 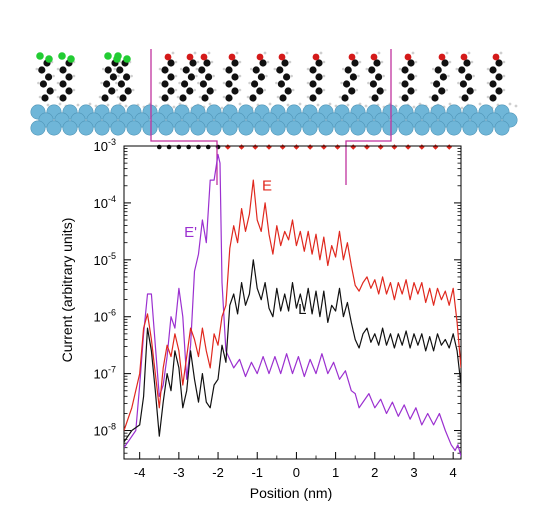 I want to click on y-tick-label: 10⁻⁸, so click(x=105, y=430).